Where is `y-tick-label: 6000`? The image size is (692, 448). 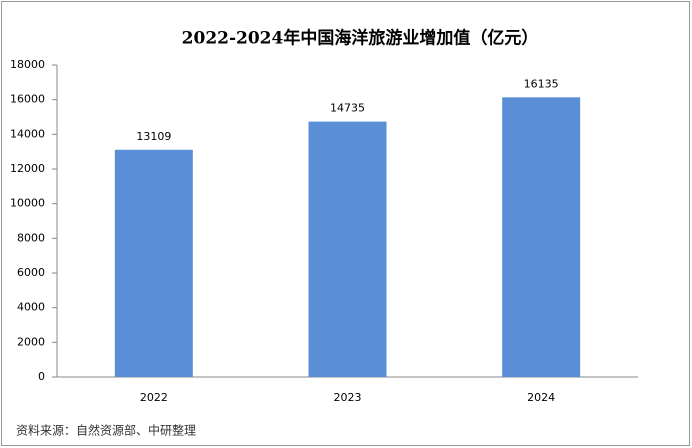
y-tick-label: 6000 is located at coordinates (31, 272).